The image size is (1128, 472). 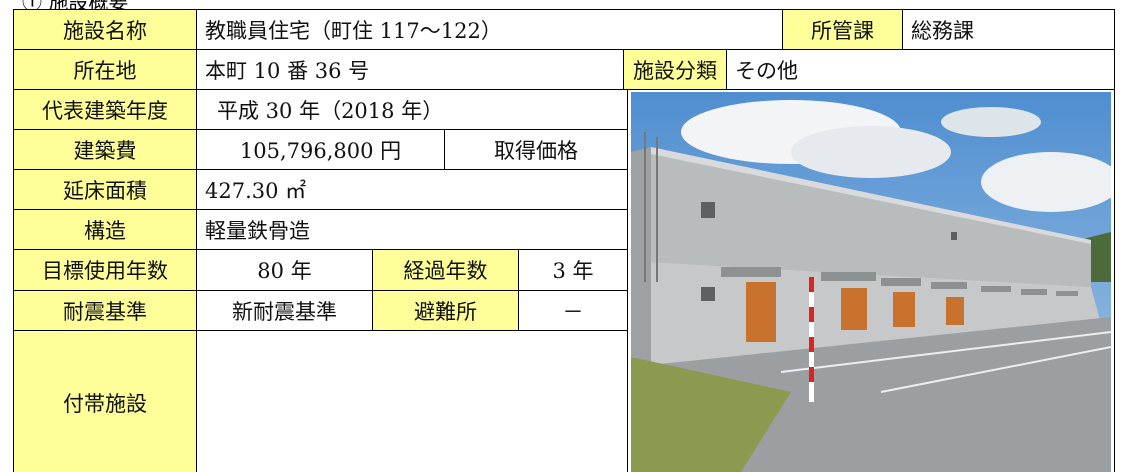 I want to click on value-cell: 80 年, so click(x=284, y=270).